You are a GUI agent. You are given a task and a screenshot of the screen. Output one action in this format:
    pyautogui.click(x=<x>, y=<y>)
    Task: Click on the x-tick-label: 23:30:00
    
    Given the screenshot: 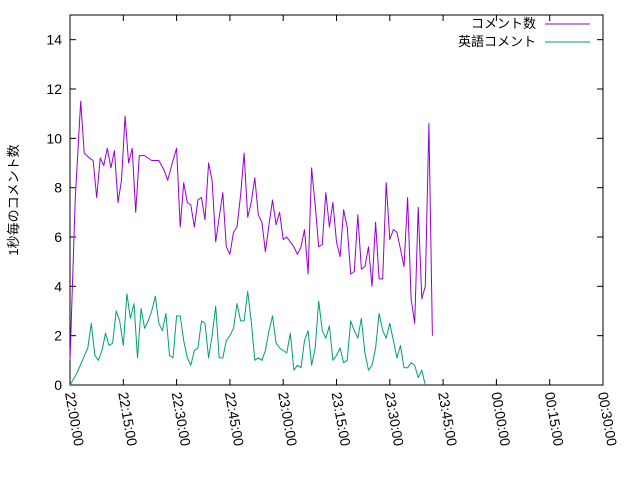 What is the action you would take?
    pyautogui.click(x=394, y=419)
    